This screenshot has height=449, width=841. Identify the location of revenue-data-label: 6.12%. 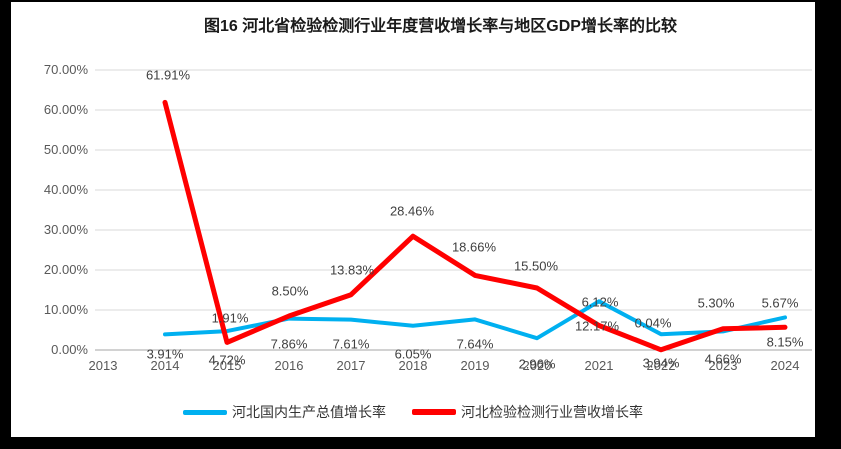
(600, 302).